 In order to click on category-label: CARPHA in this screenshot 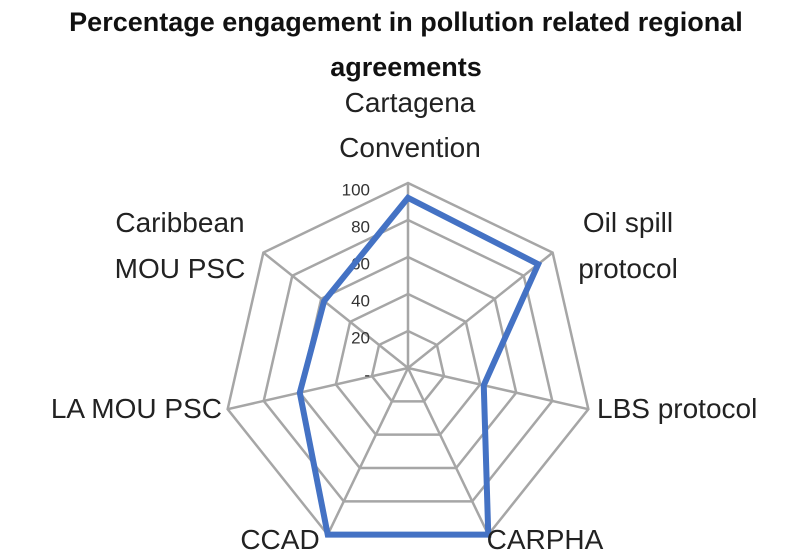, I will do `click(545, 539)`.